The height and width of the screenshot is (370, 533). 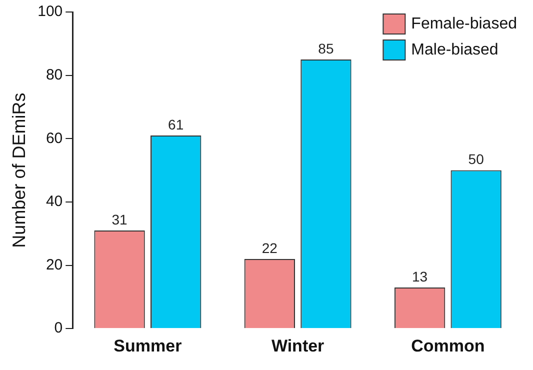 I want to click on legend-label: Male-biased, so click(x=454, y=49).